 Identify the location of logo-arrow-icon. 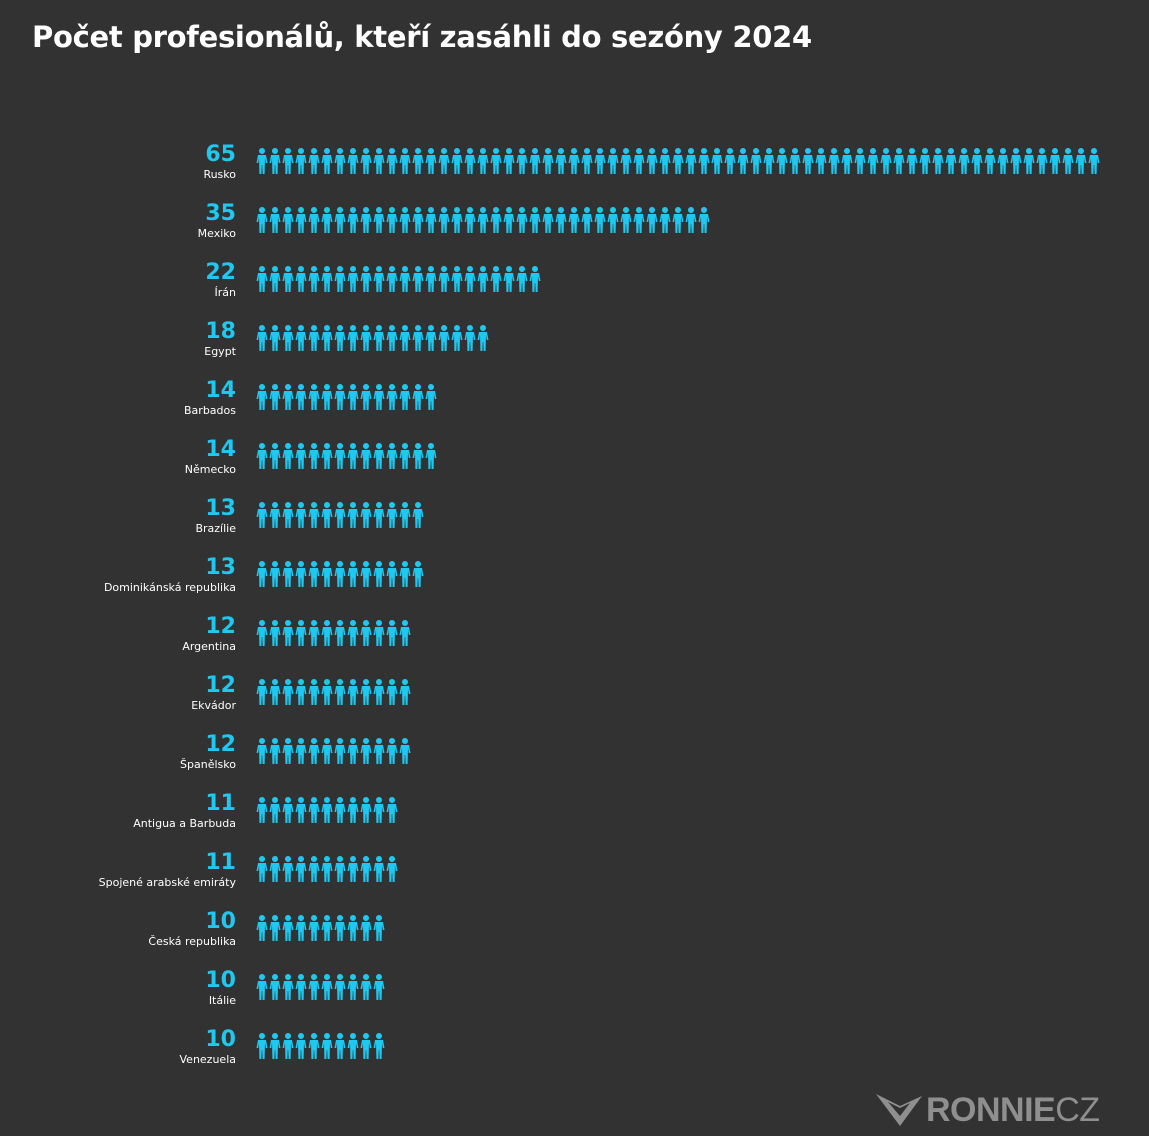
(899, 1110).